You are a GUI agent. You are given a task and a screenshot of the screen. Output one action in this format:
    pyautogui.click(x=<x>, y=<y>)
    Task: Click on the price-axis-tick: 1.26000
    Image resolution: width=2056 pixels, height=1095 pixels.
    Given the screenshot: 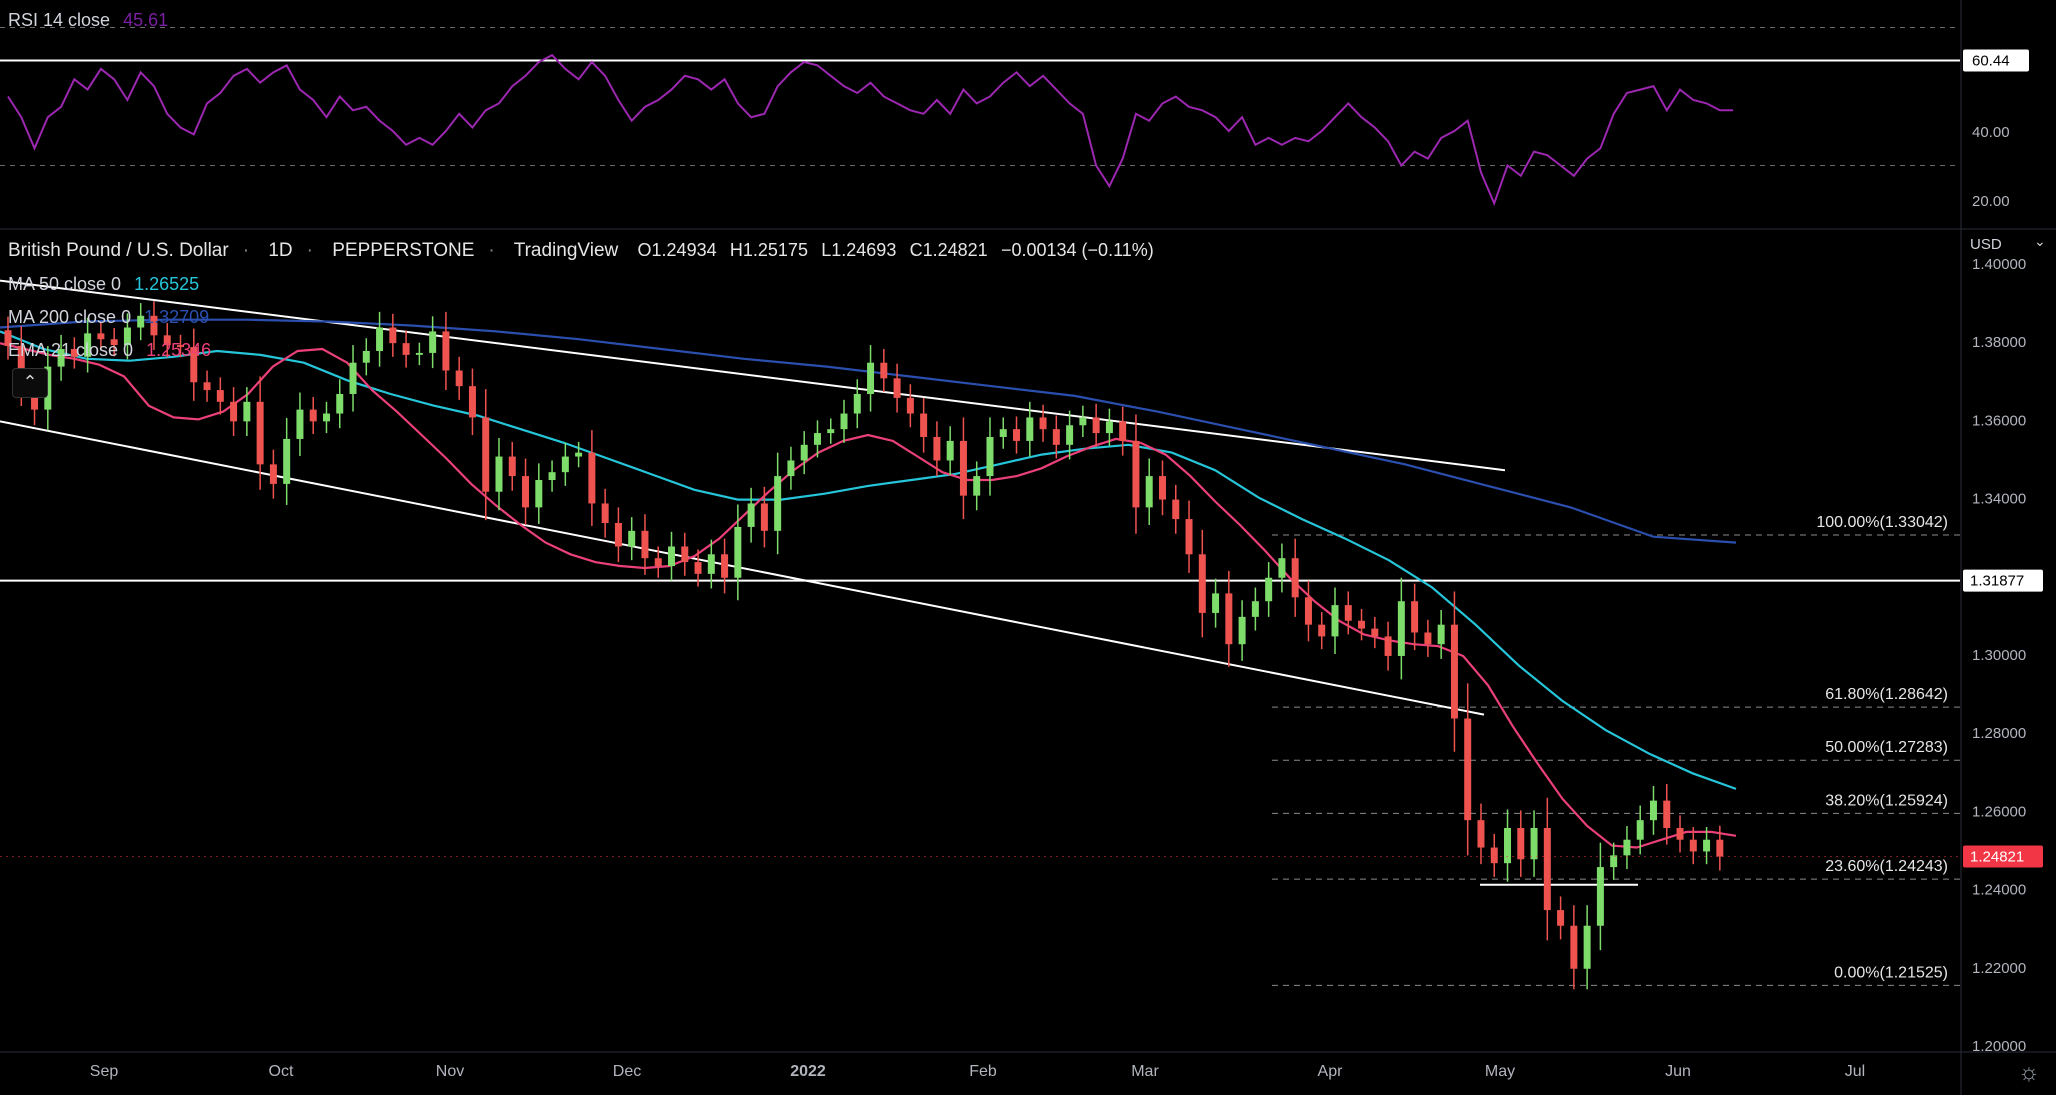 What is the action you would take?
    pyautogui.click(x=1999, y=811)
    